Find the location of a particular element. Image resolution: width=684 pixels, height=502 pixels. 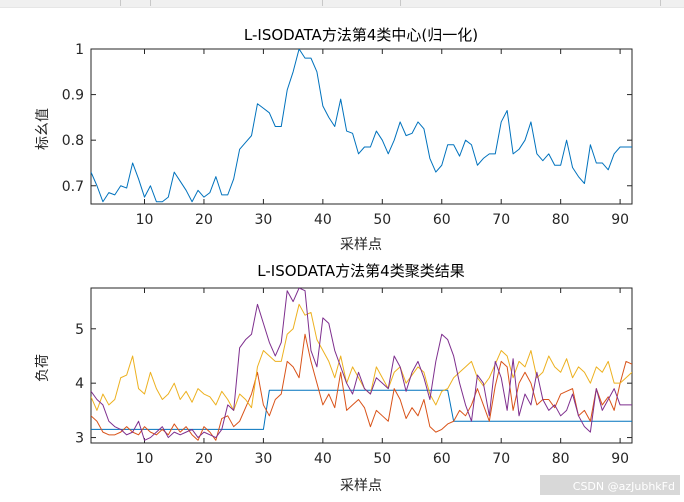

center-chart-xlabel: 采样点 is located at coordinates (361, 245).